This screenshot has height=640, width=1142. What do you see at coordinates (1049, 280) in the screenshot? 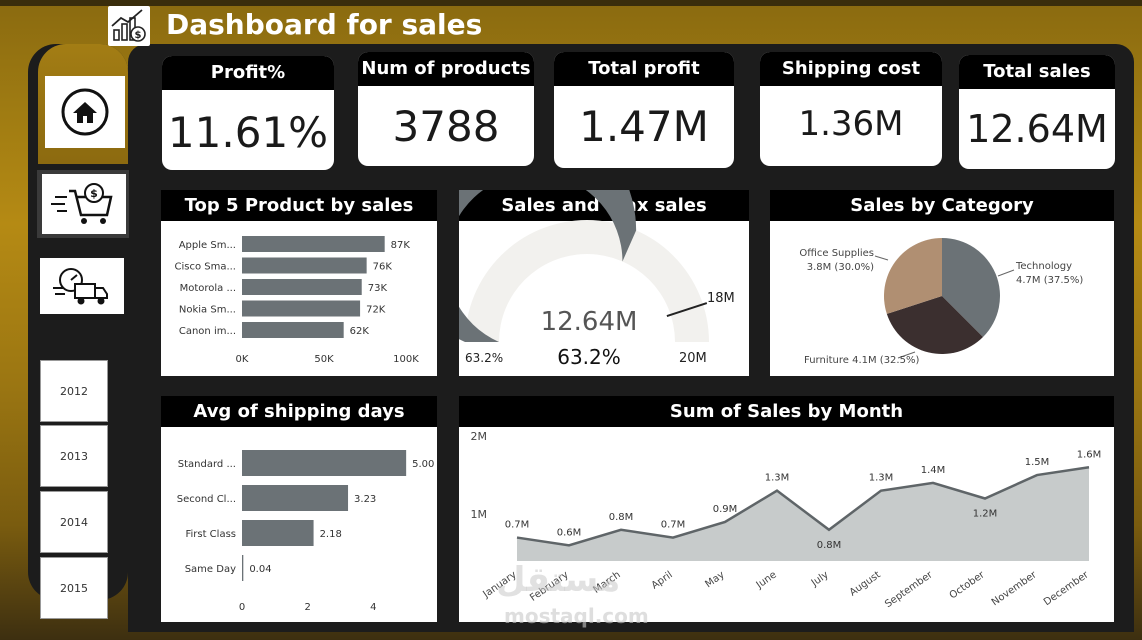
I see `slice-value-label: 4.7M (37.5%)` at bounding box center [1049, 280].